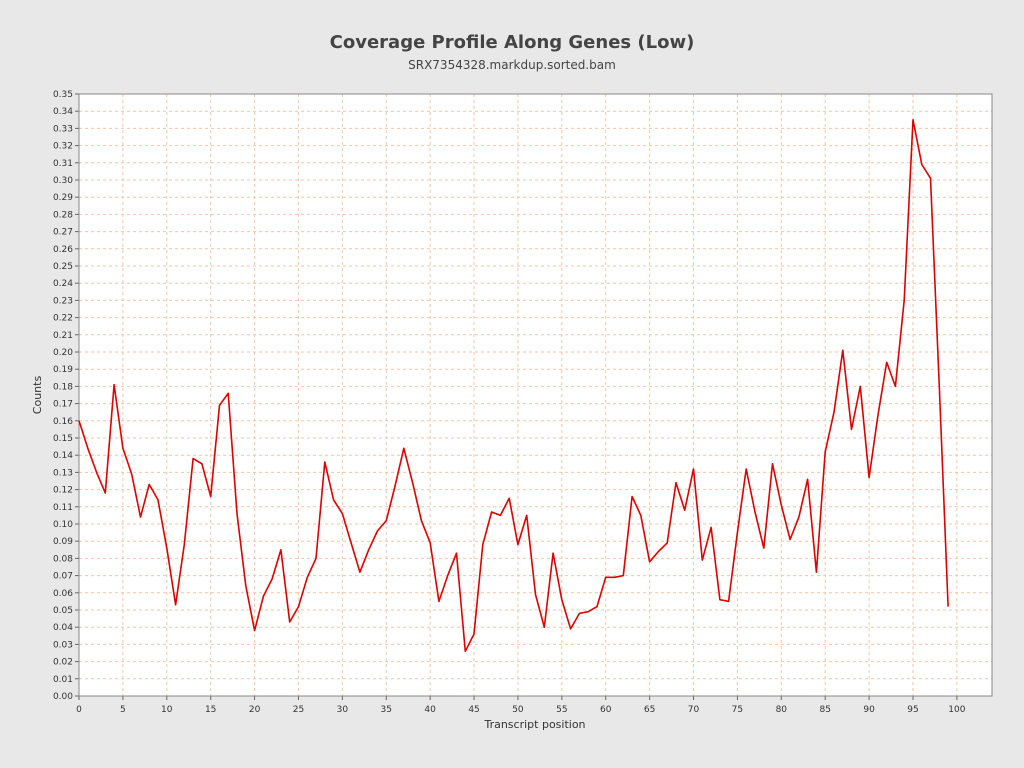 The height and width of the screenshot is (768, 1024). I want to click on y-tick-label: 0.03, so click(63, 645).